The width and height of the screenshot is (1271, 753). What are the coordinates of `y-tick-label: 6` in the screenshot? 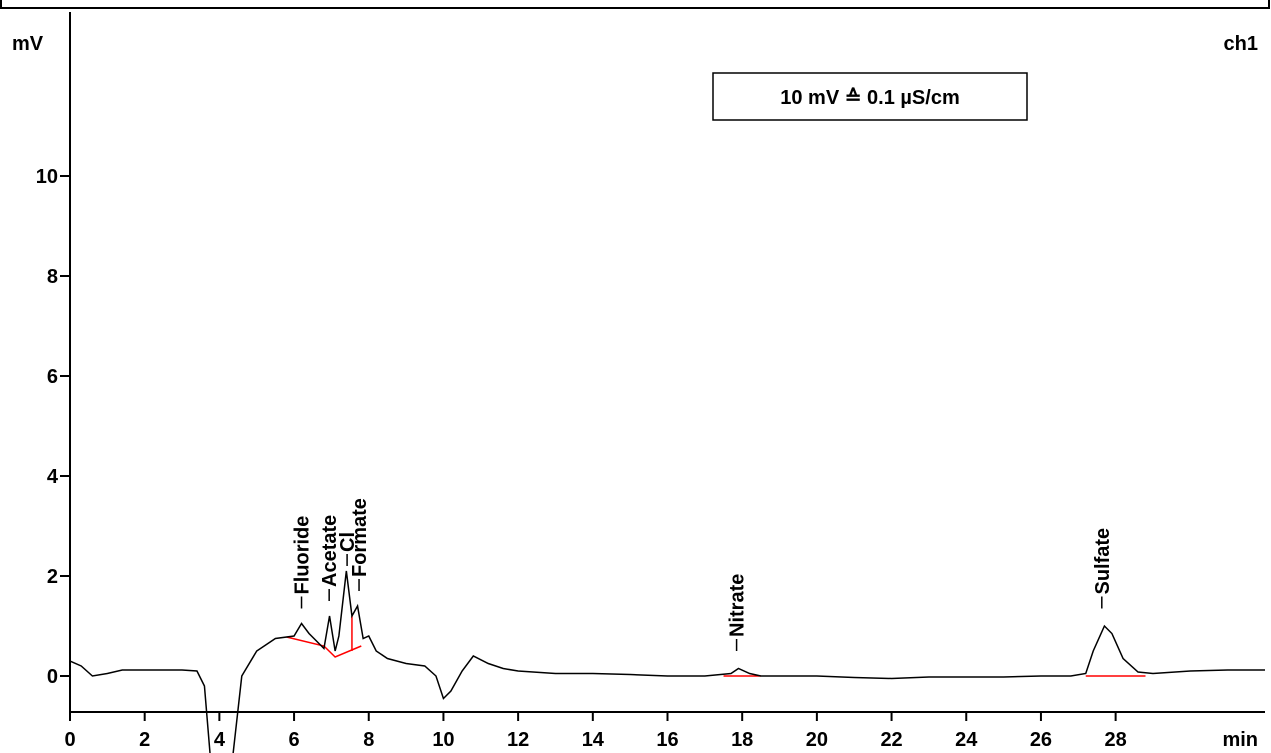 It's located at (52, 377).